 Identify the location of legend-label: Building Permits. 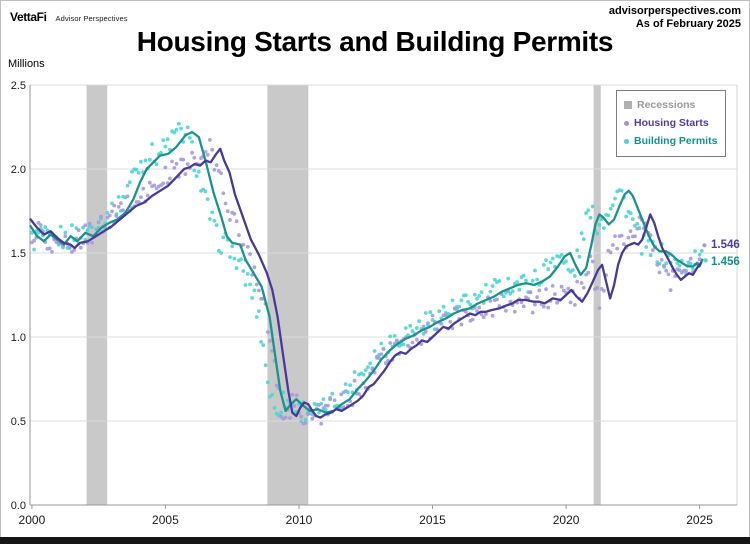
(676, 141).